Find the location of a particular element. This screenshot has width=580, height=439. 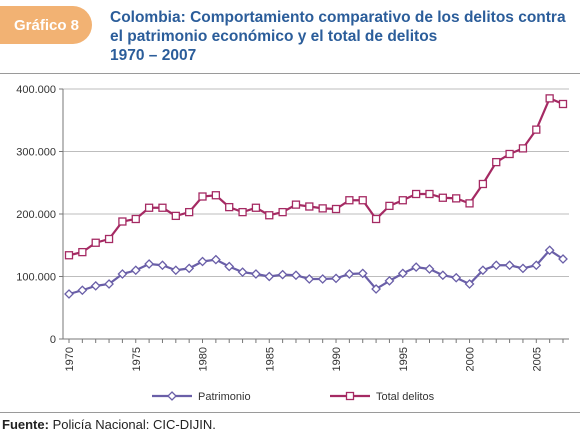

x-tick-label: 1995 is located at coordinates (404, 359).